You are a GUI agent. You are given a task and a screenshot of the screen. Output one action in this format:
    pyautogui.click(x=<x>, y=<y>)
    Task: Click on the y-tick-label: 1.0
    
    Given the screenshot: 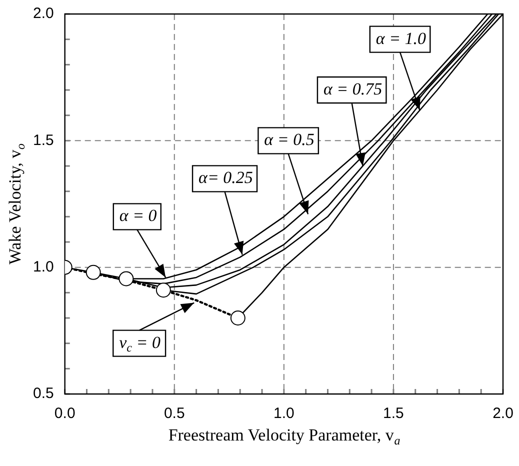 What is the action you would take?
    pyautogui.click(x=43, y=267)
    